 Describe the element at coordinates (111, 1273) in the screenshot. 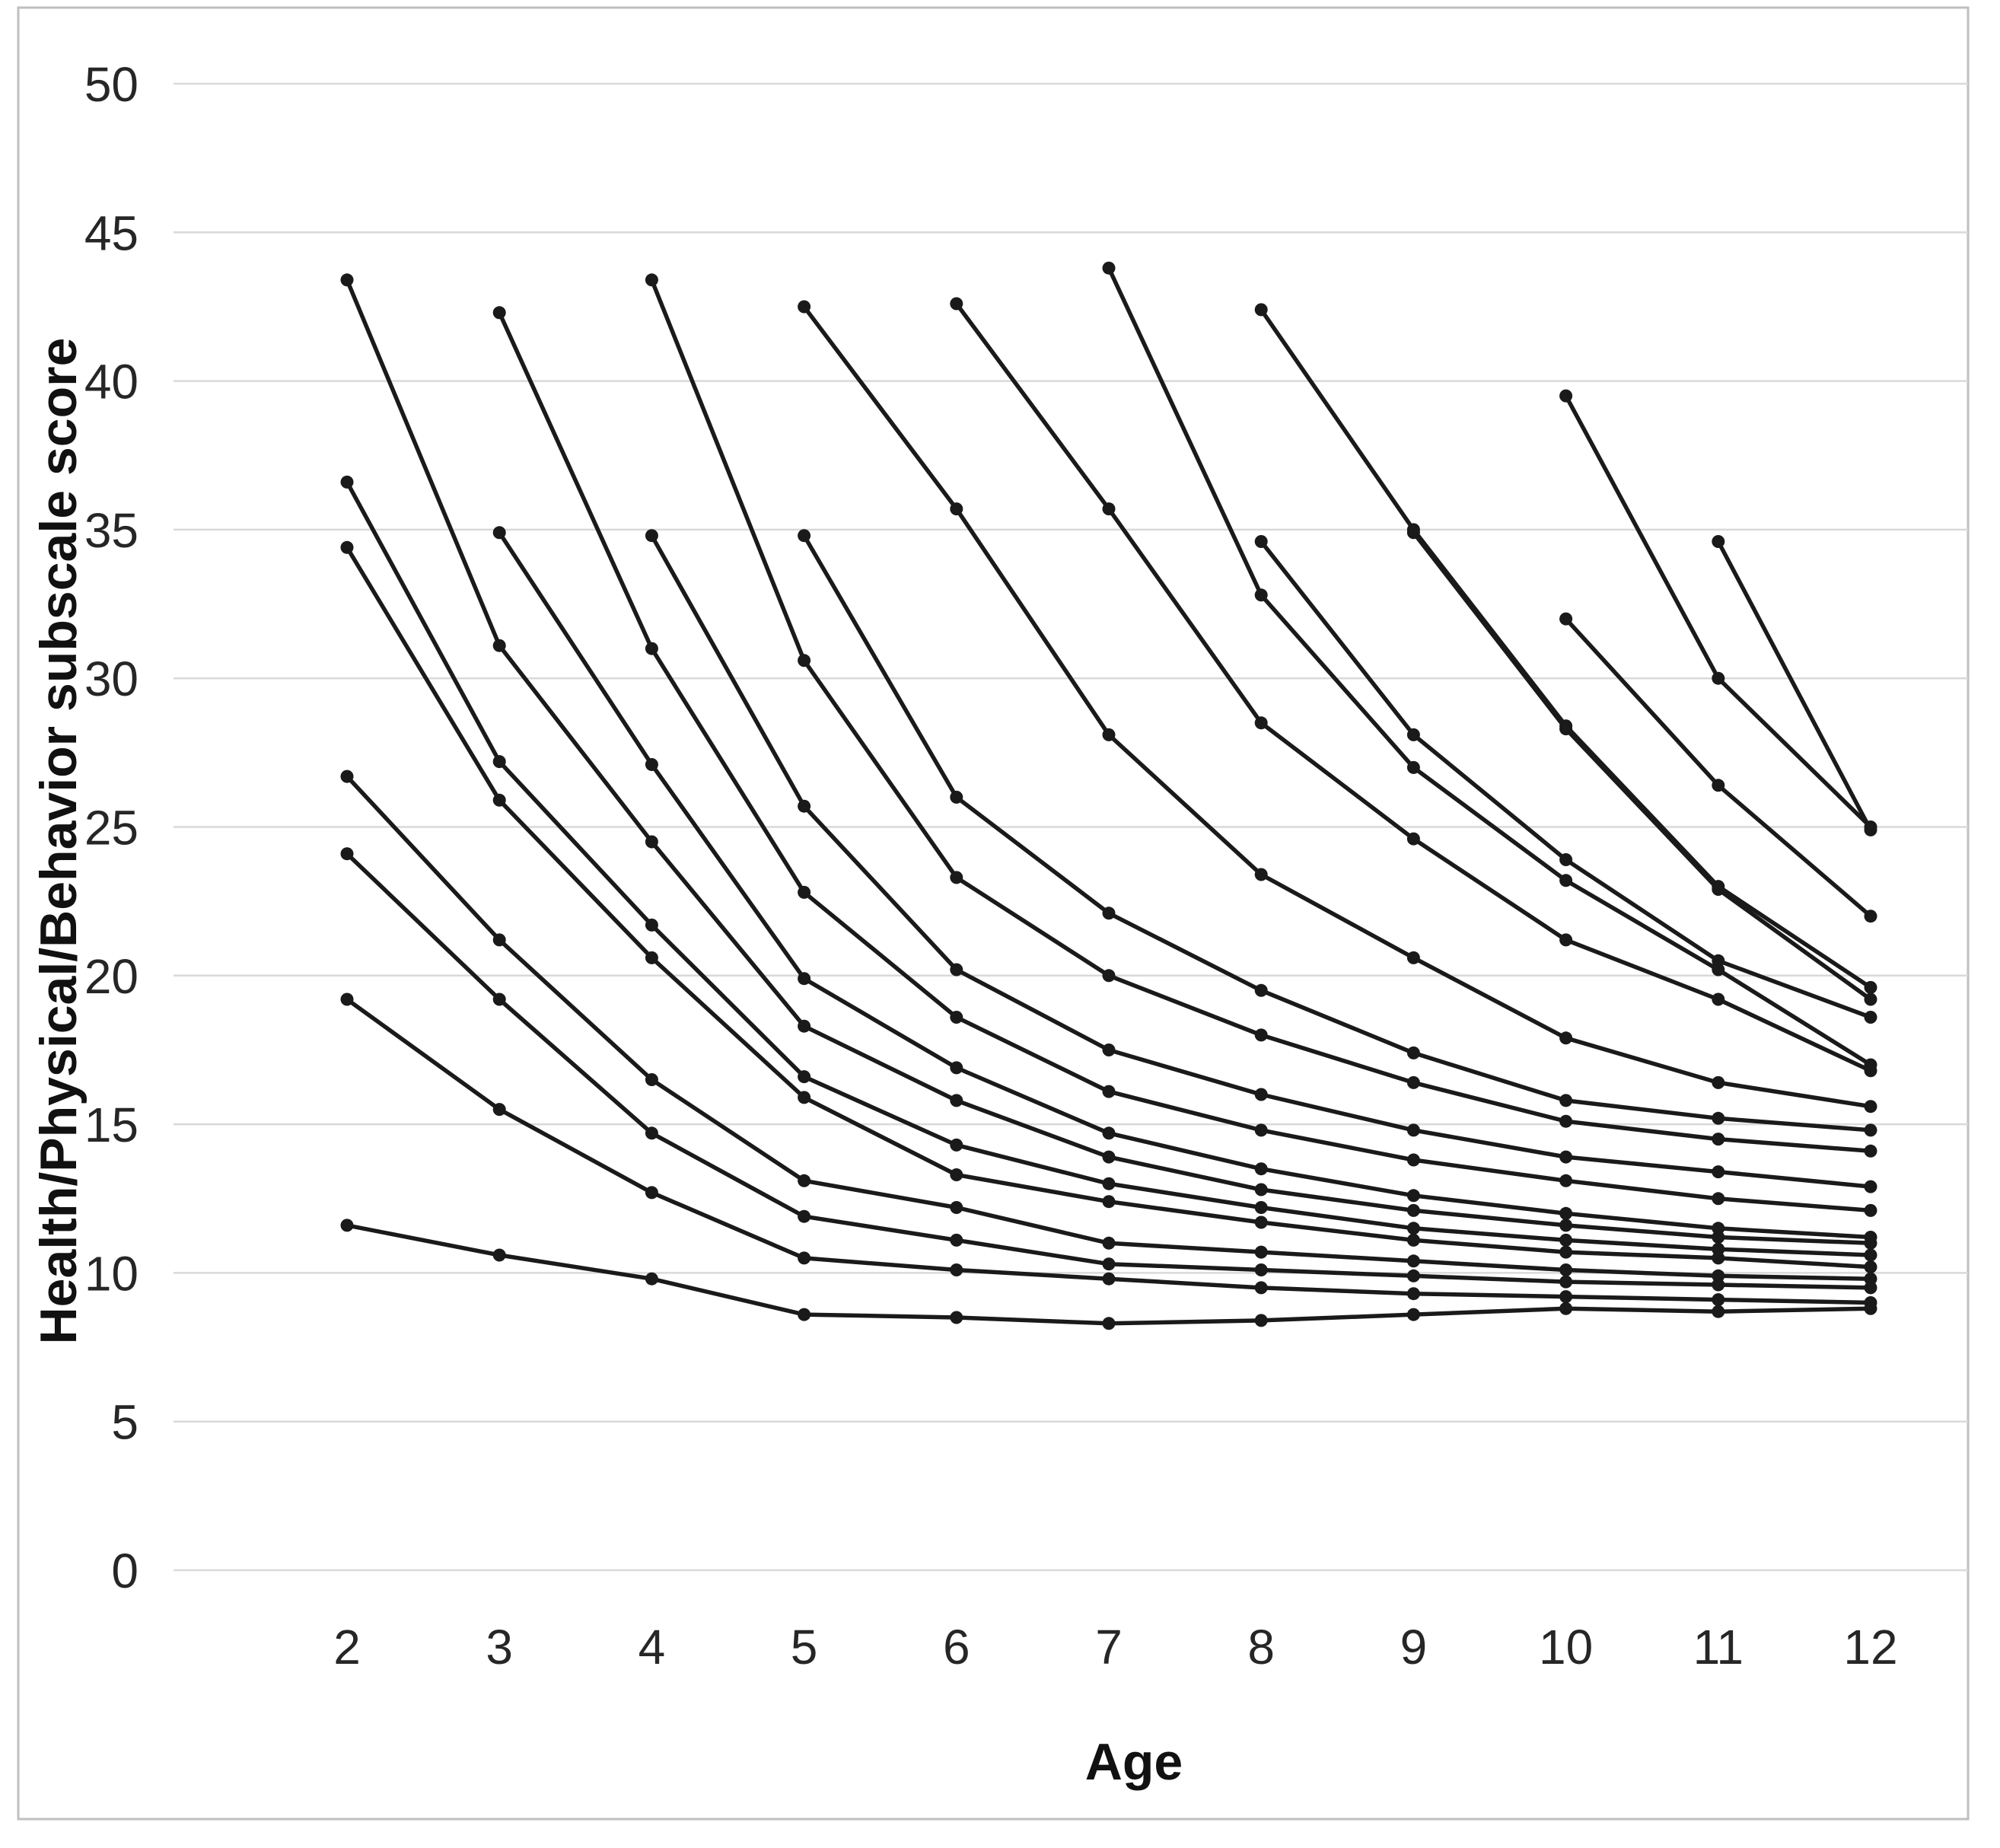

I see `y-tick-label: 10` at that location.